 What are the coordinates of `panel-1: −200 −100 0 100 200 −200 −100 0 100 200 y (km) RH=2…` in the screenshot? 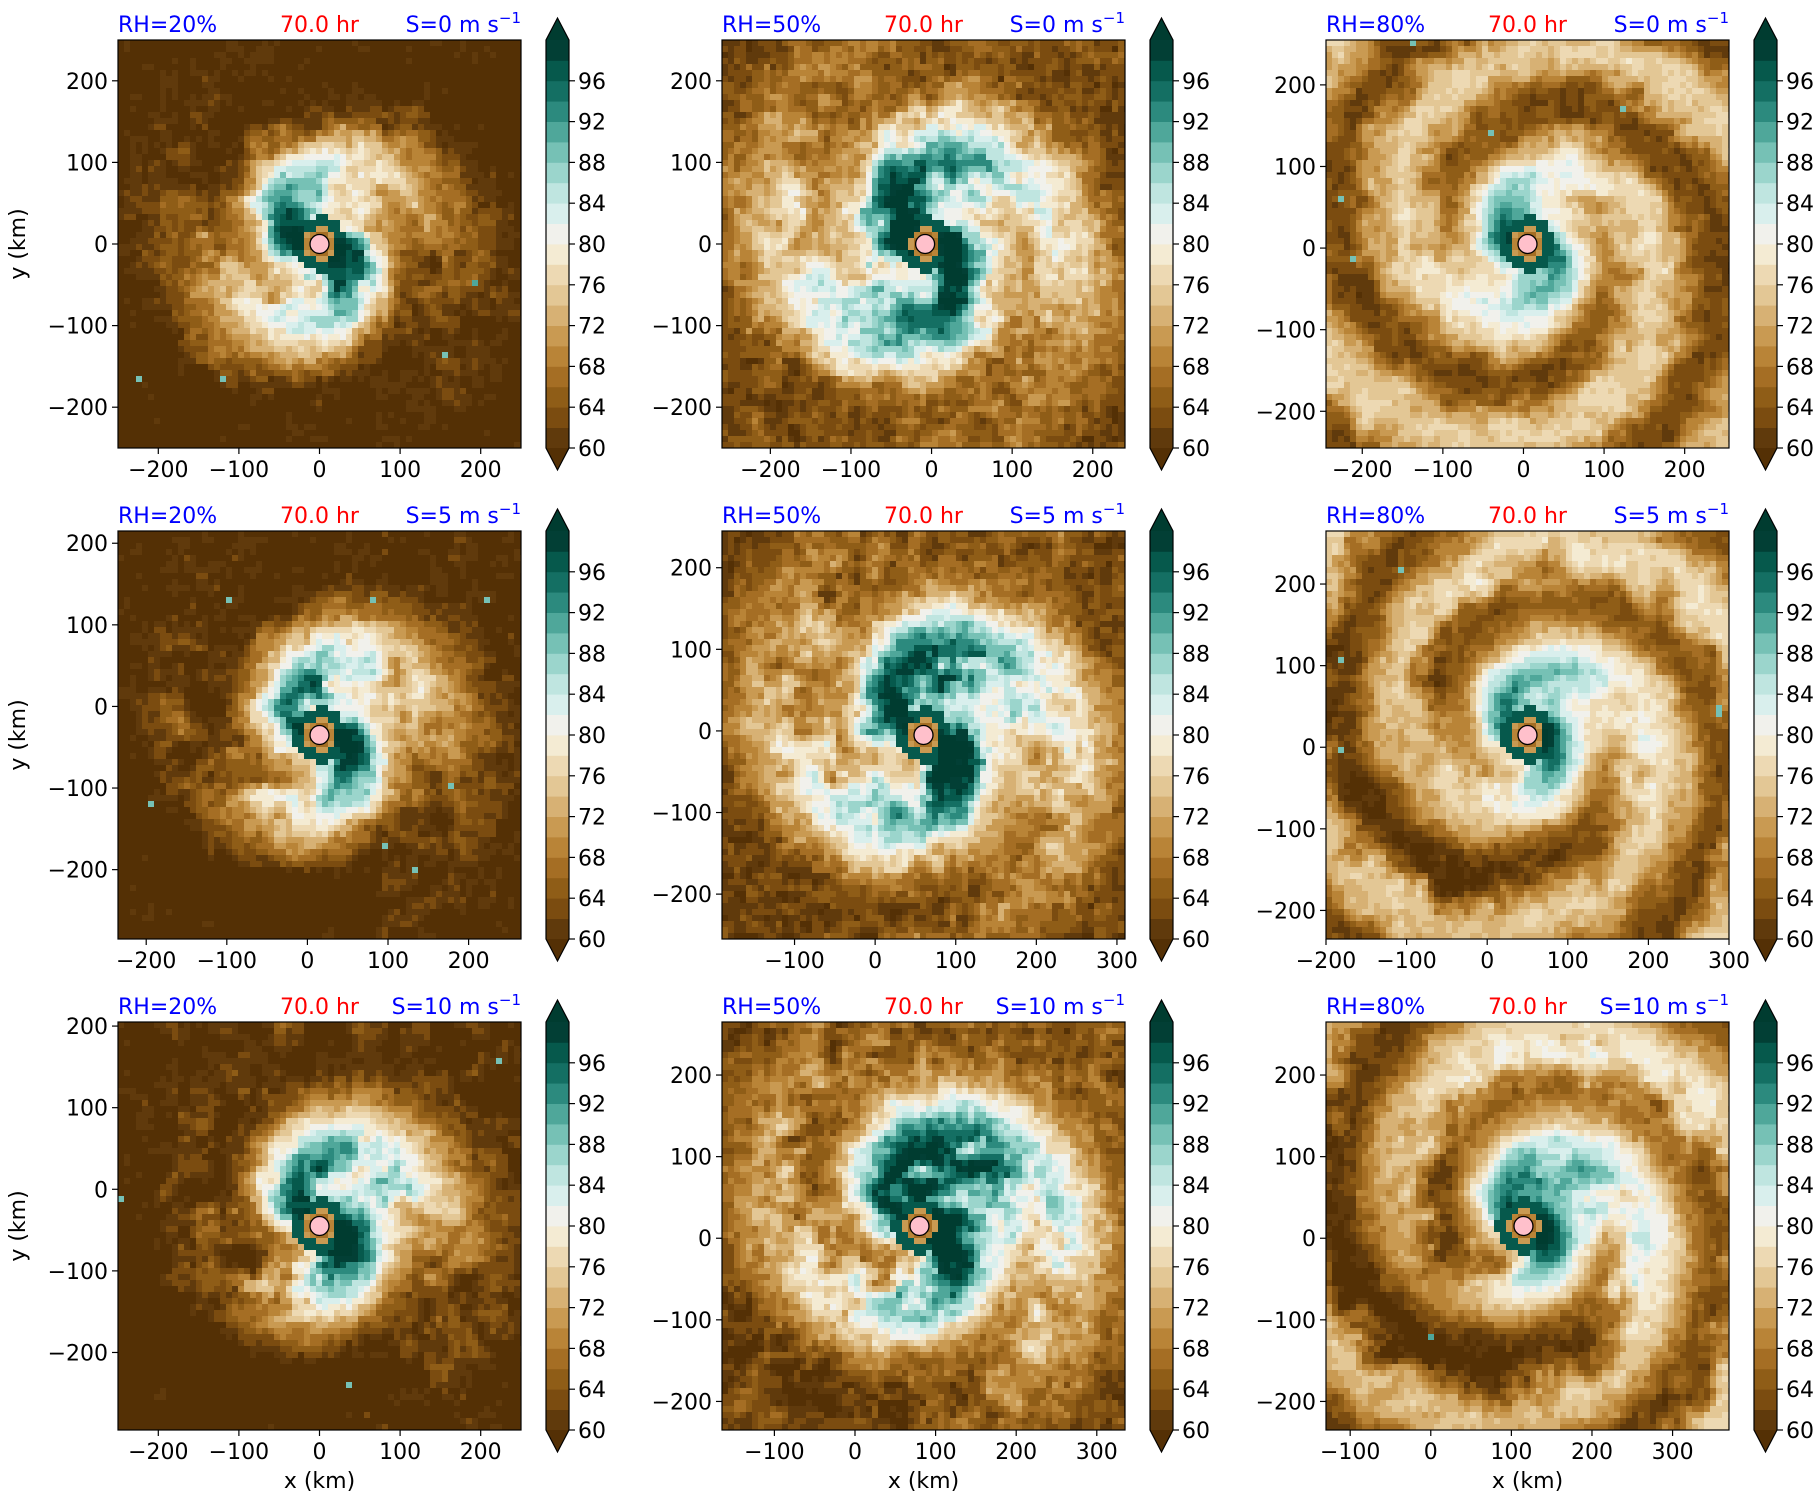 It's located at (306, 246).